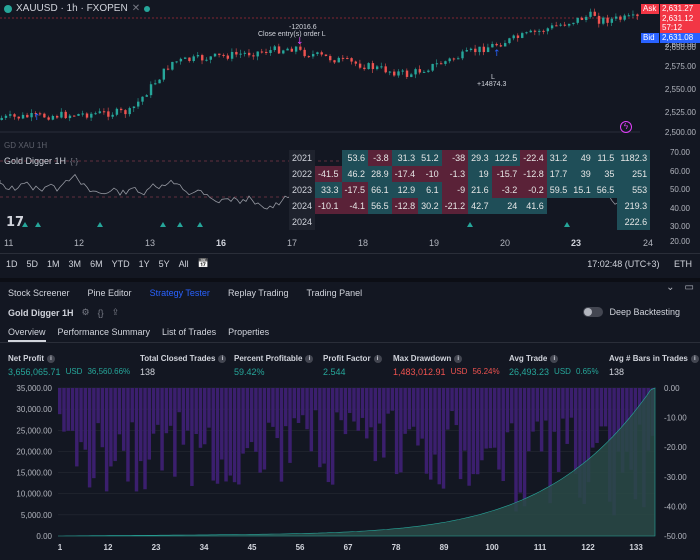 The width and height of the screenshot is (700, 560). I want to click on symbol-bar: XAUUSD · 1h · FXOPEN ✕, so click(77, 8).